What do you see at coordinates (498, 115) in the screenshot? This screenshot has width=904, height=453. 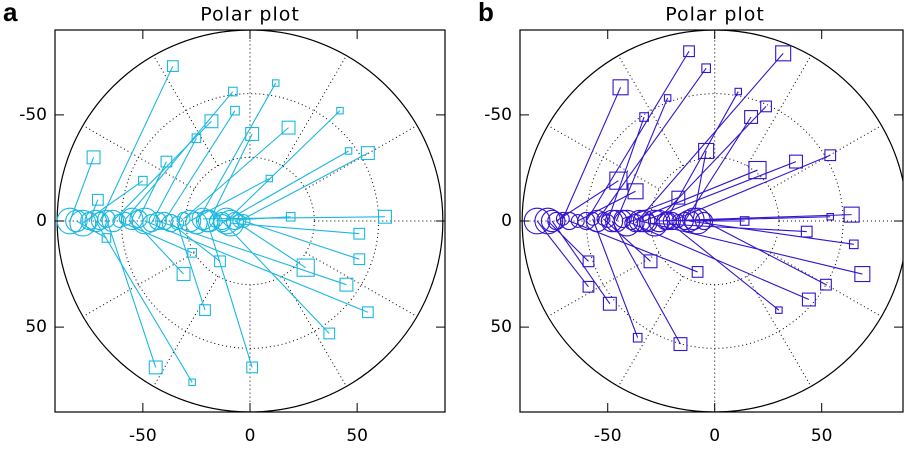 I see `y-tick-label: -50` at bounding box center [498, 115].